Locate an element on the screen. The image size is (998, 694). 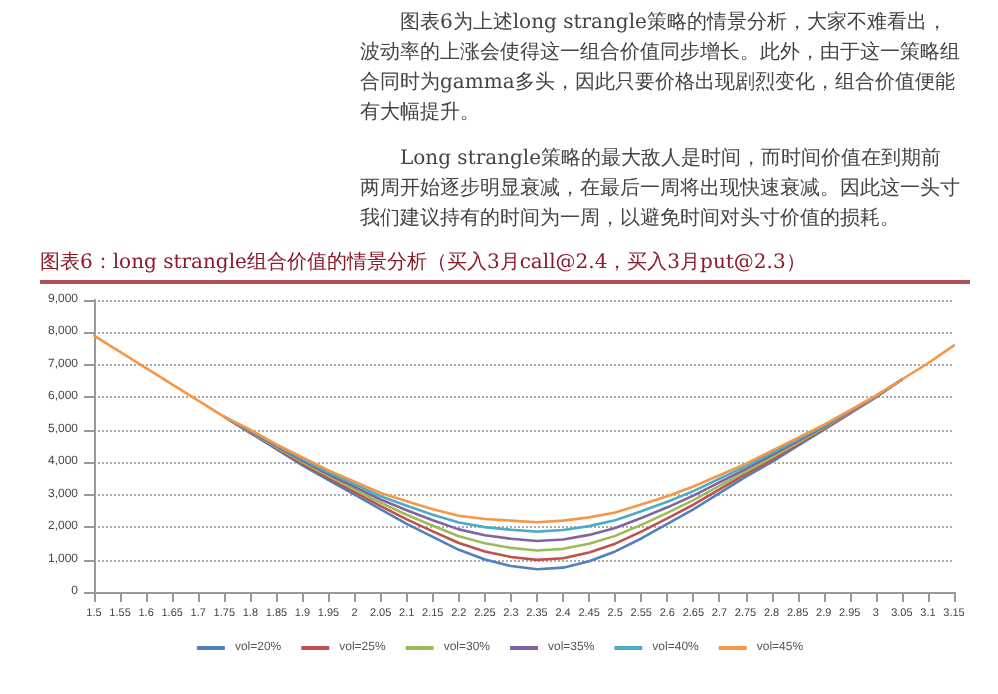
text: Long strangle策略的最大敌人是时间，而时间价值在到期前两周开始逐步明显衰减，在最后一周将出现快速衰减。因此这一头寸我们建议持有的时间为一周，以避免时间对头寸价值的损耗。 is located at coordinates (660, 189).